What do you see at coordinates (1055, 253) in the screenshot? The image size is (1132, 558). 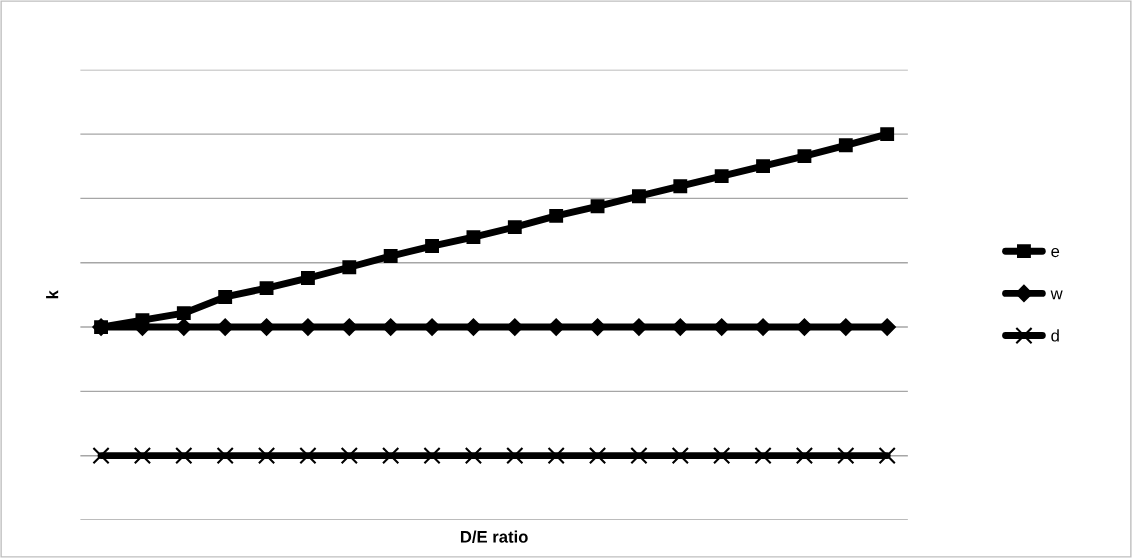 I see `legend-label: e` at bounding box center [1055, 253].